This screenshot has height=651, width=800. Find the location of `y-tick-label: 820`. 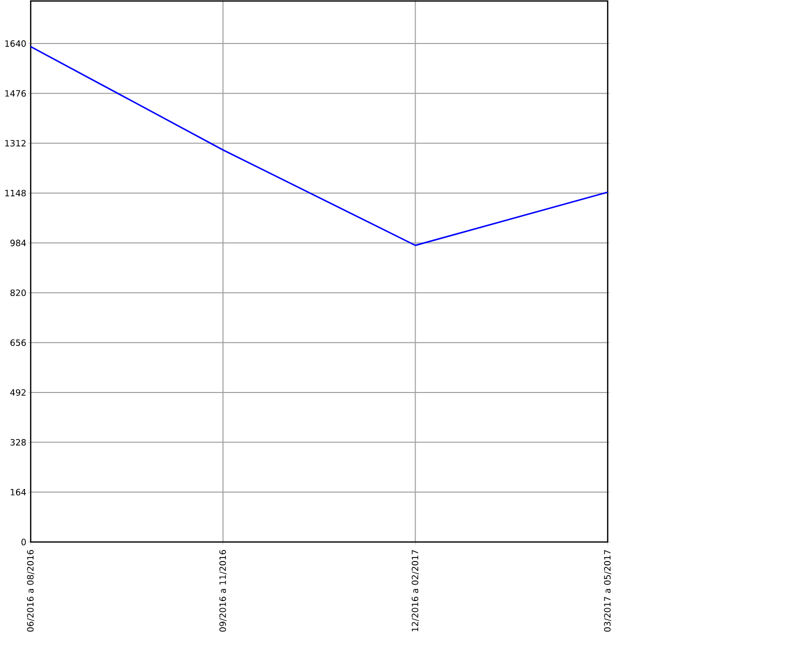

y-tick-label: 820 is located at coordinates (18, 293).